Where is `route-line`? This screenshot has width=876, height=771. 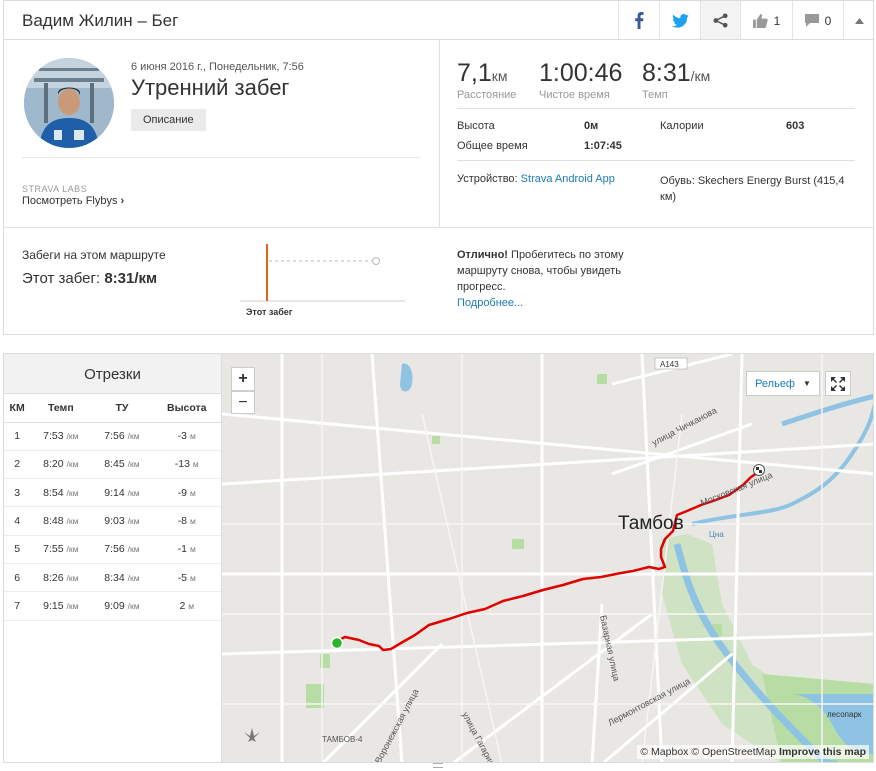
route-line is located at coordinates (547, 561).